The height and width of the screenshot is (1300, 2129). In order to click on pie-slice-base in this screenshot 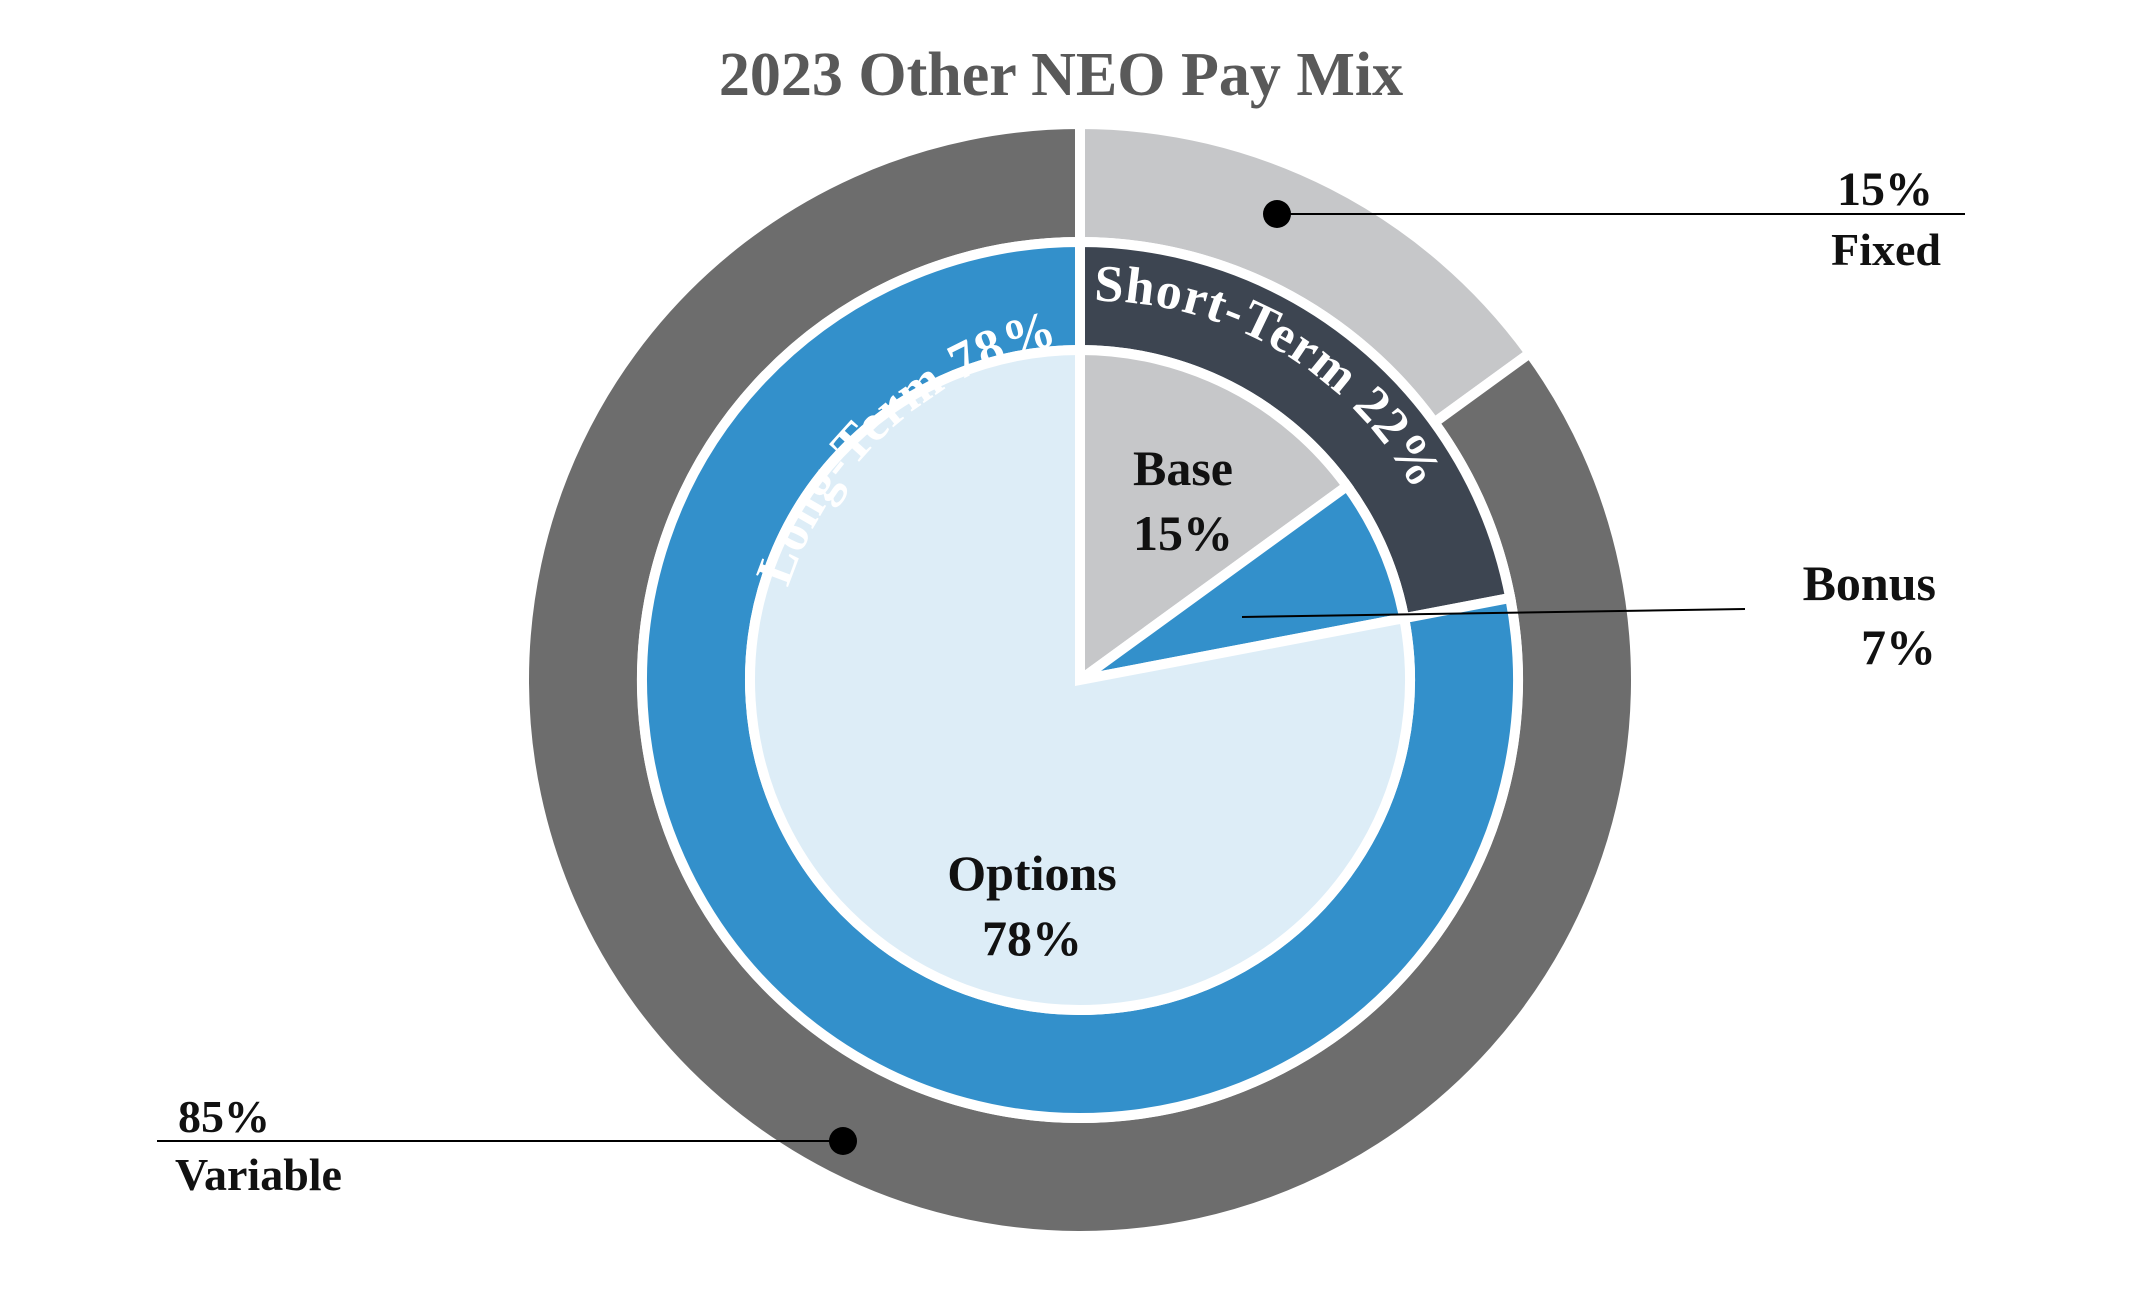, I will do `click(1214, 517)`.